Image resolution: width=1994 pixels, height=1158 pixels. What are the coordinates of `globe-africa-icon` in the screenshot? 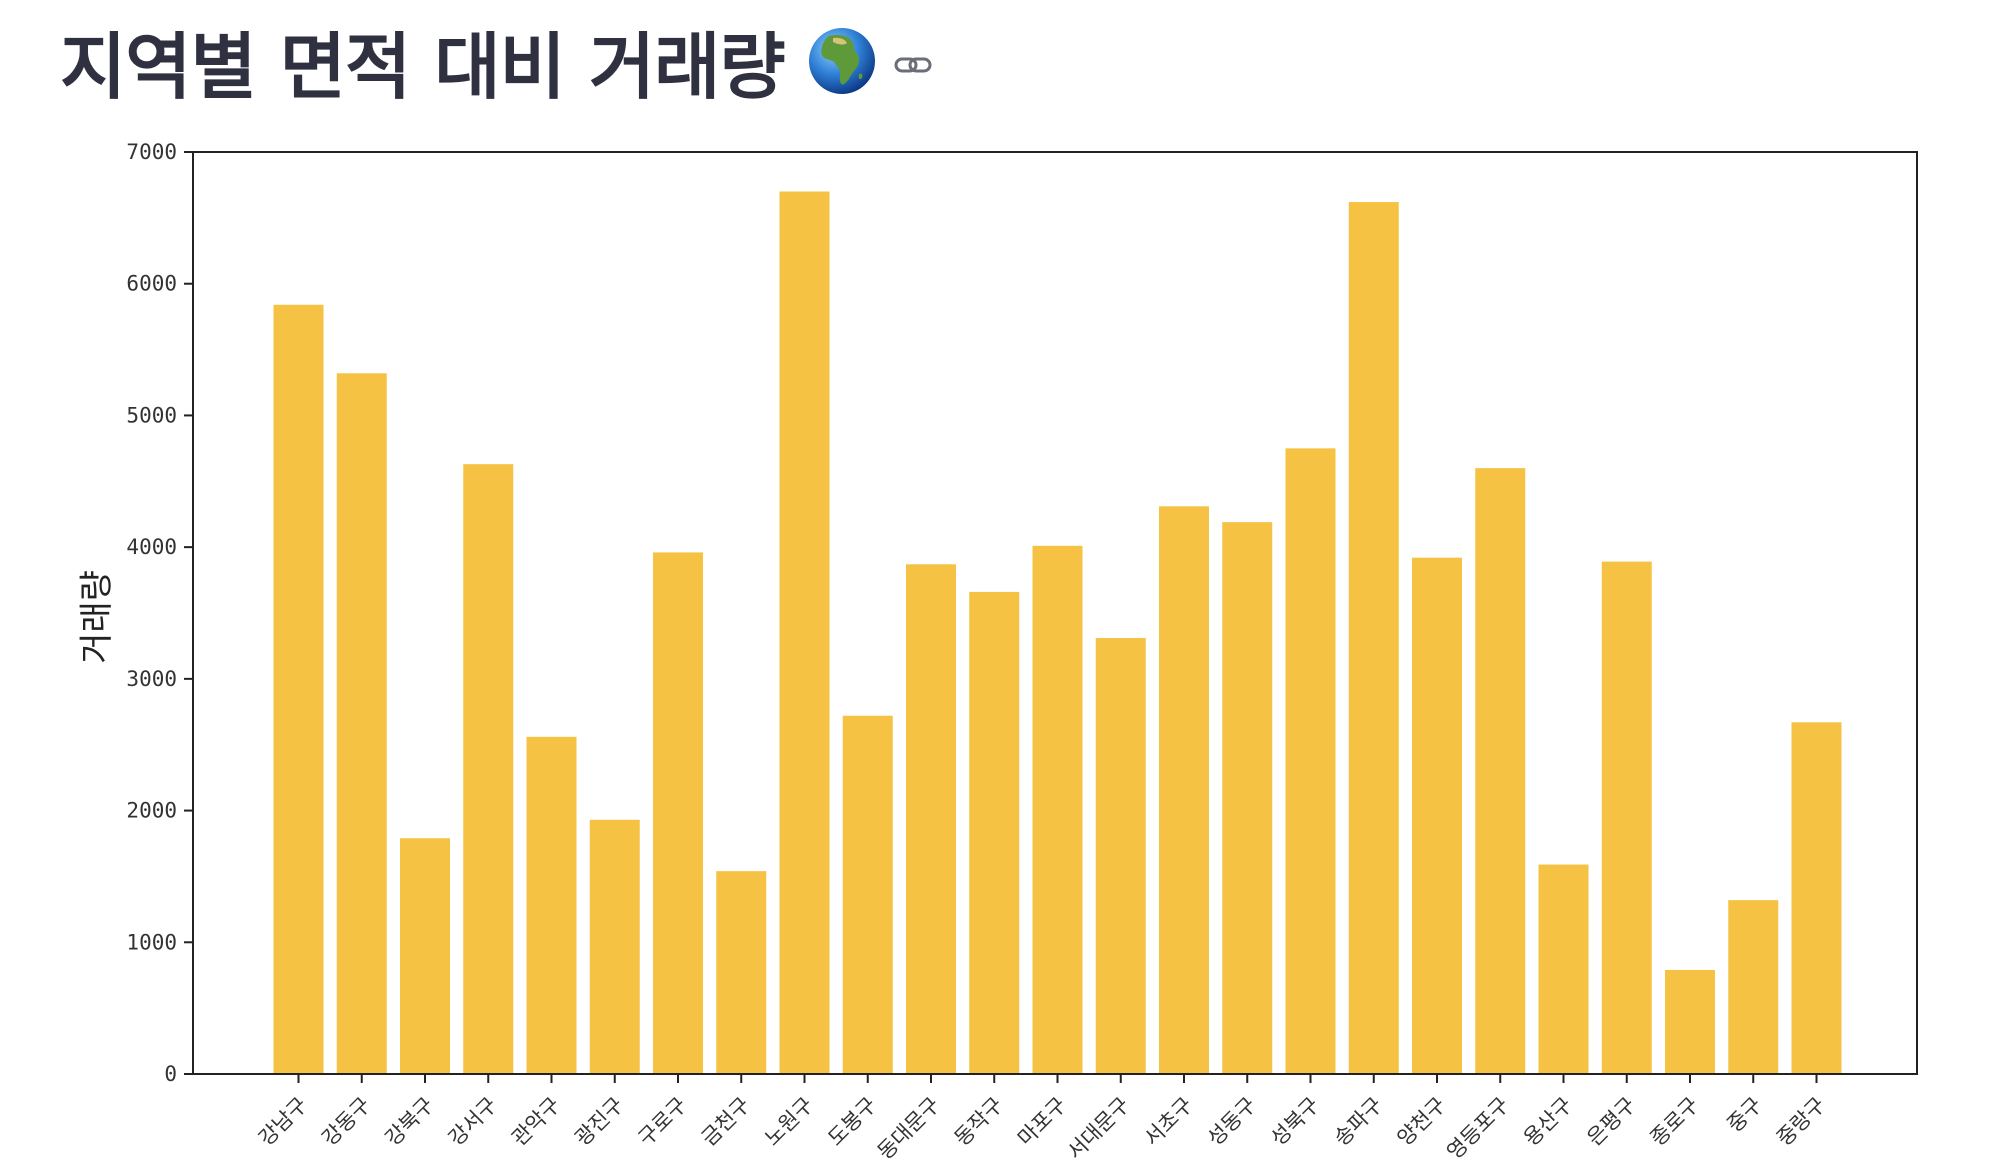 It's located at (841, 60).